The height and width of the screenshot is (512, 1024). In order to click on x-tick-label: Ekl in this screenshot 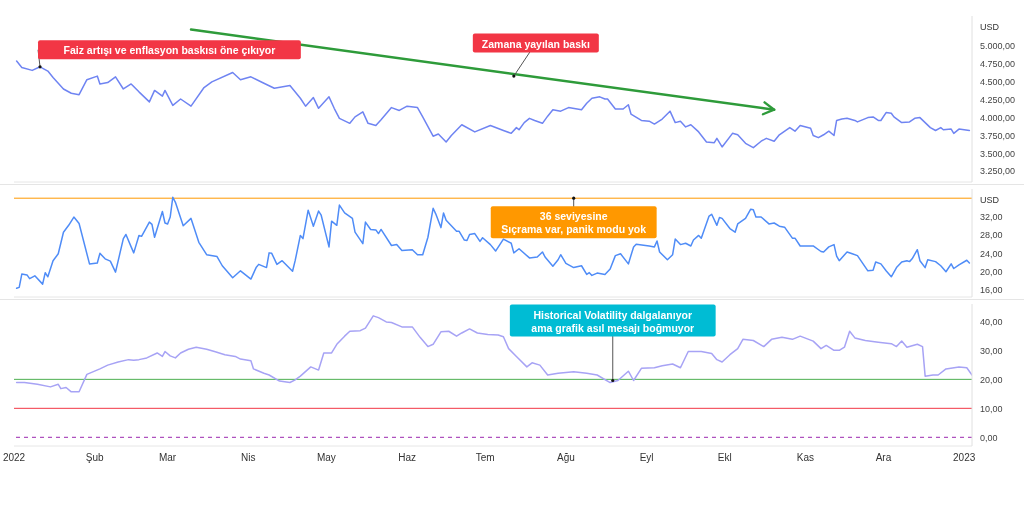, I will do `click(724, 458)`.